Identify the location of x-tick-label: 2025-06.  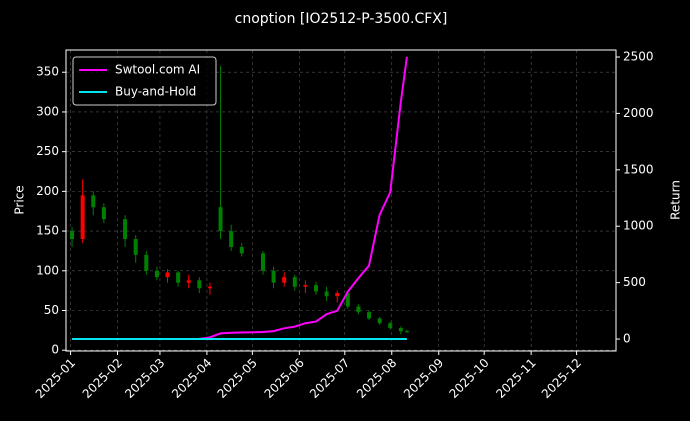
(284, 378).